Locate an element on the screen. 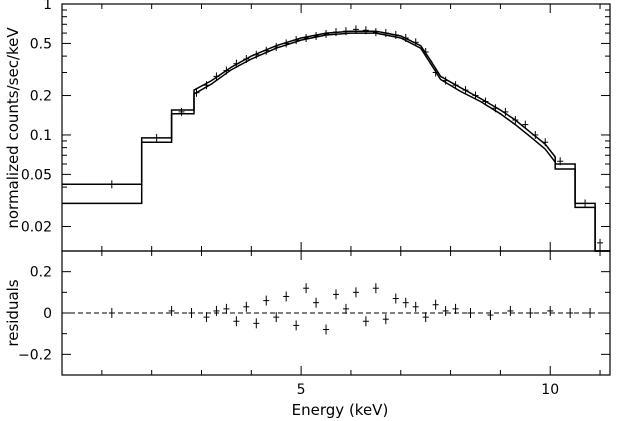 The width and height of the screenshot is (625, 421). residuals-y-axis-title: residuals is located at coordinates (13, 312).